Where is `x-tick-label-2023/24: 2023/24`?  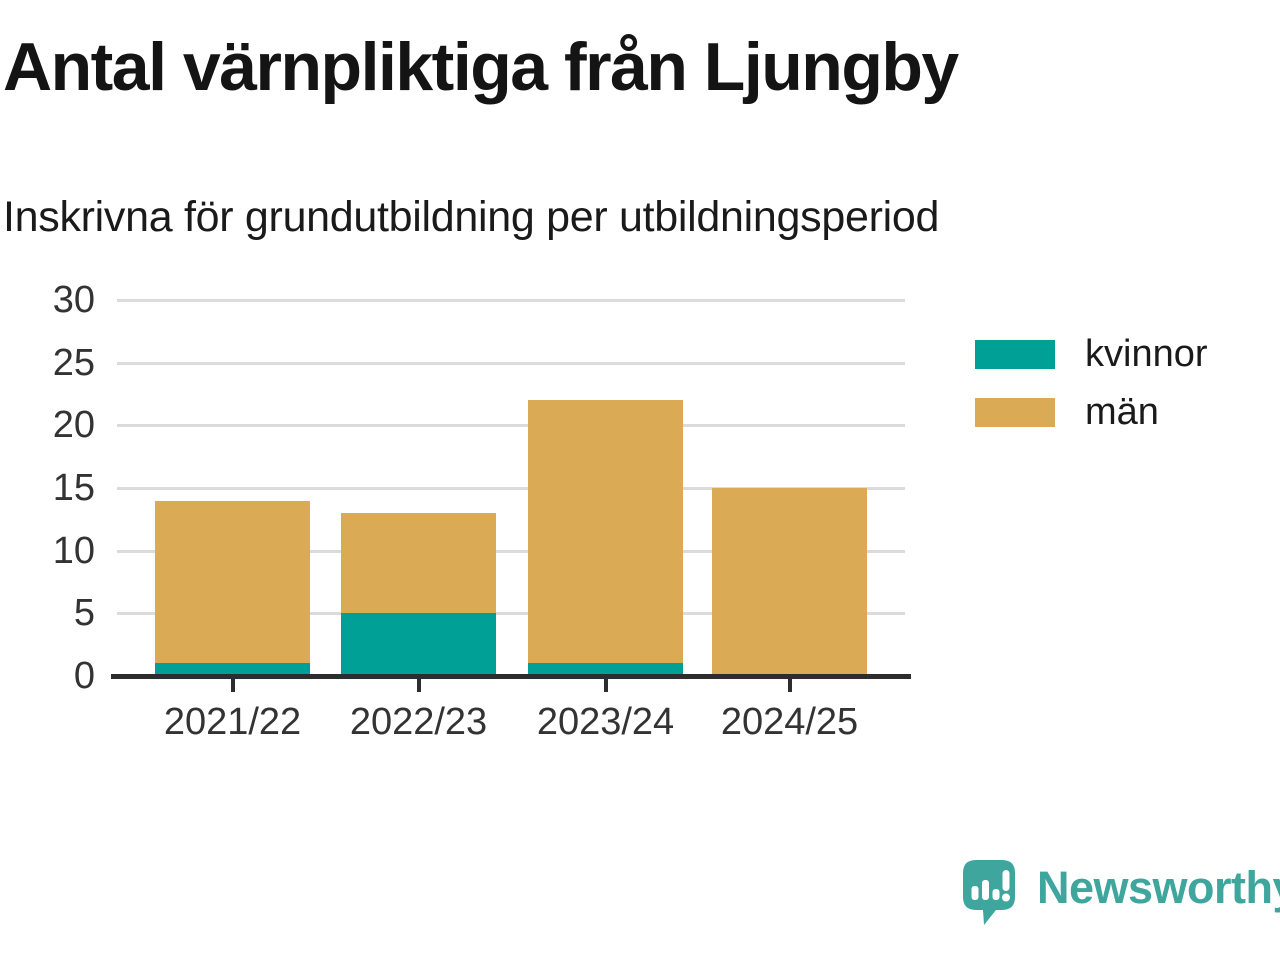 x-tick-label-2023/24: 2023/24 is located at coordinates (605, 722).